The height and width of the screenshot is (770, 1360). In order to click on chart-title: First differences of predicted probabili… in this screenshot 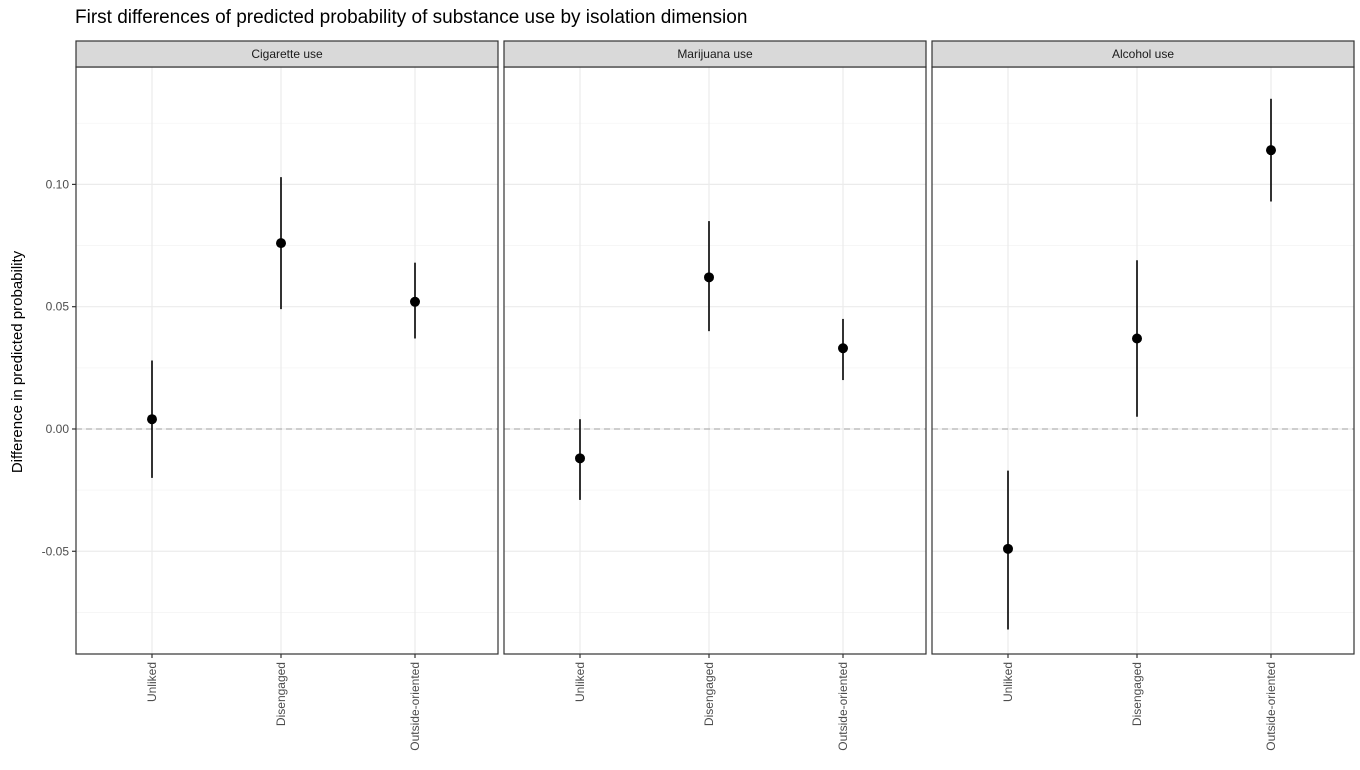, I will do `click(411, 17)`.